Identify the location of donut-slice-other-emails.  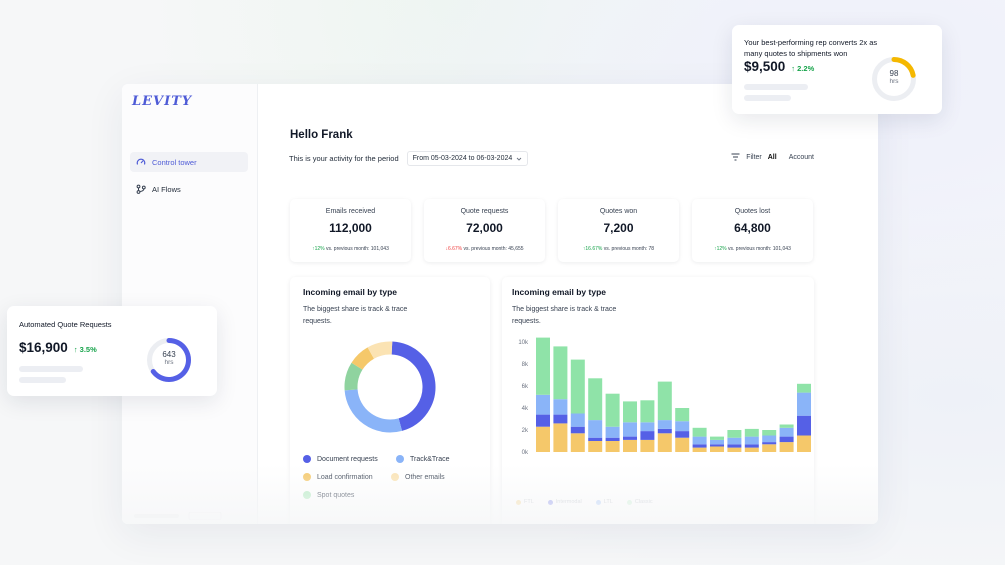
(380, 350).